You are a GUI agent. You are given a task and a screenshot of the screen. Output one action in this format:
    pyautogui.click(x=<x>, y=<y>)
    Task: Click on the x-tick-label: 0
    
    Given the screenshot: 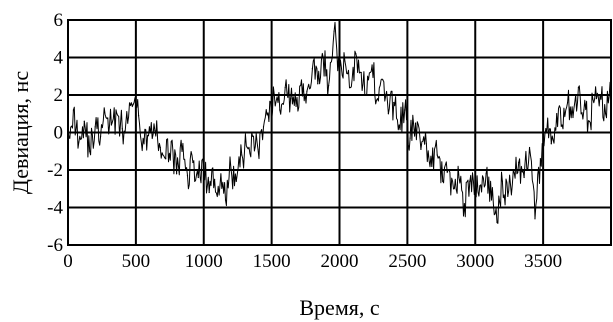 What is the action you would take?
    pyautogui.click(x=68, y=261)
    